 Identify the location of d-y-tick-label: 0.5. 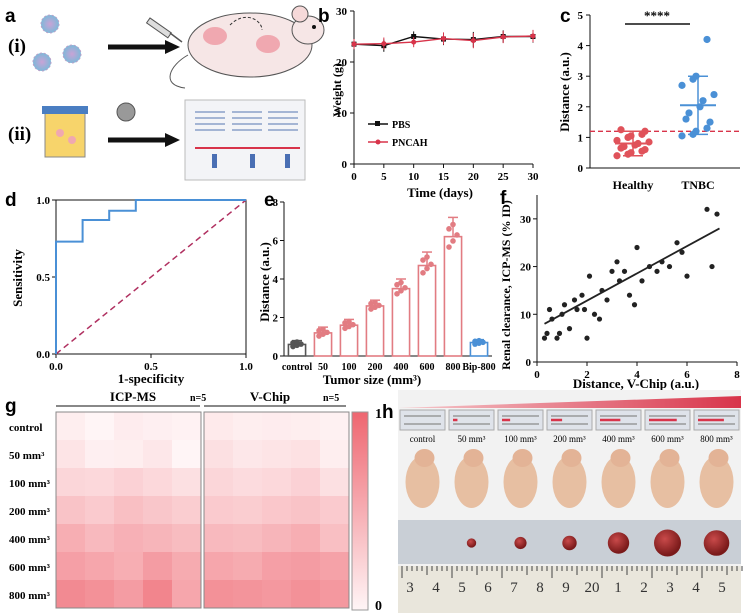
(43, 278).